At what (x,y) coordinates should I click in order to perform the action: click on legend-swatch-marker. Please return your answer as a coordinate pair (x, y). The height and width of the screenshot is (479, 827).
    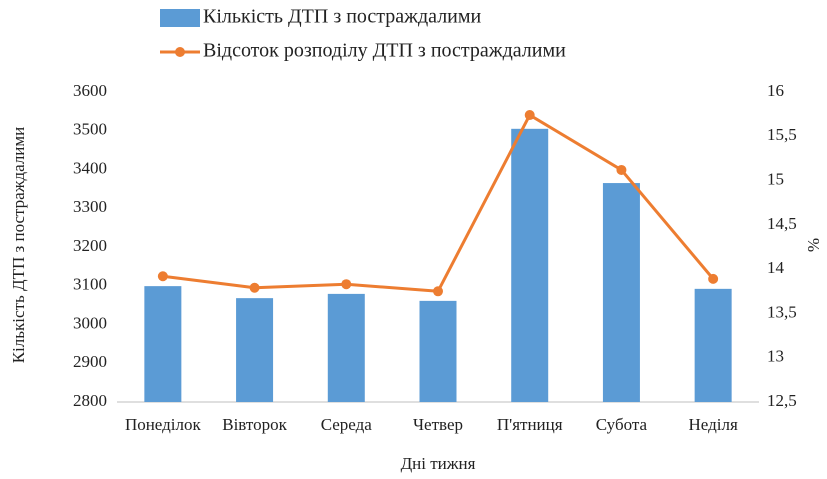
    Looking at the image, I should click on (180, 52).